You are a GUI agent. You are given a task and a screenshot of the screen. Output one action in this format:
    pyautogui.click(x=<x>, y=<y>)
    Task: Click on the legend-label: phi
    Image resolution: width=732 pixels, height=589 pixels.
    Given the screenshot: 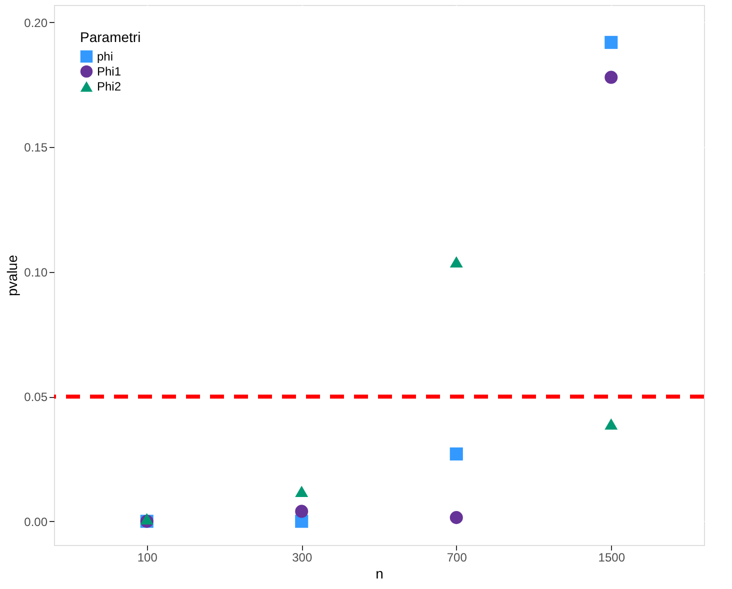 What is the action you would take?
    pyautogui.click(x=105, y=57)
    